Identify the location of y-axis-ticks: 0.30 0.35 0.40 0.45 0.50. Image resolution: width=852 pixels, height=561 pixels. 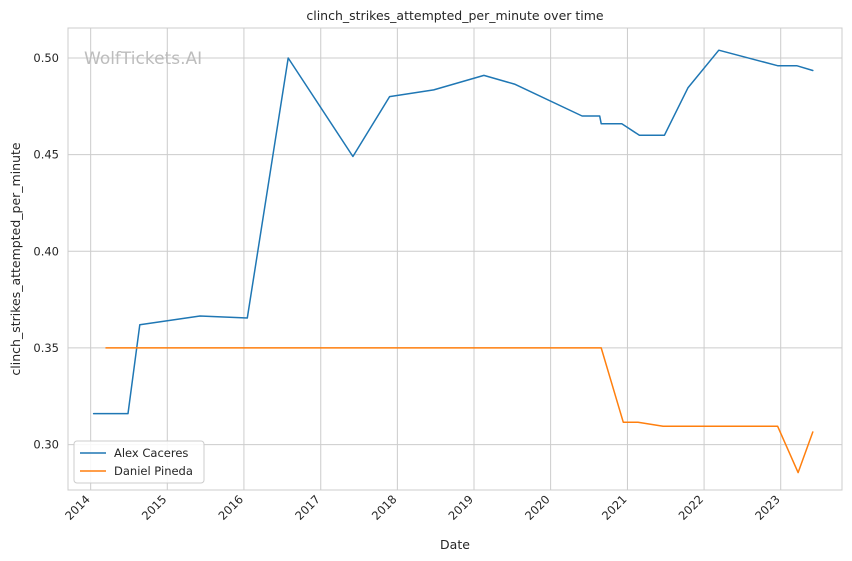
(46, 251).